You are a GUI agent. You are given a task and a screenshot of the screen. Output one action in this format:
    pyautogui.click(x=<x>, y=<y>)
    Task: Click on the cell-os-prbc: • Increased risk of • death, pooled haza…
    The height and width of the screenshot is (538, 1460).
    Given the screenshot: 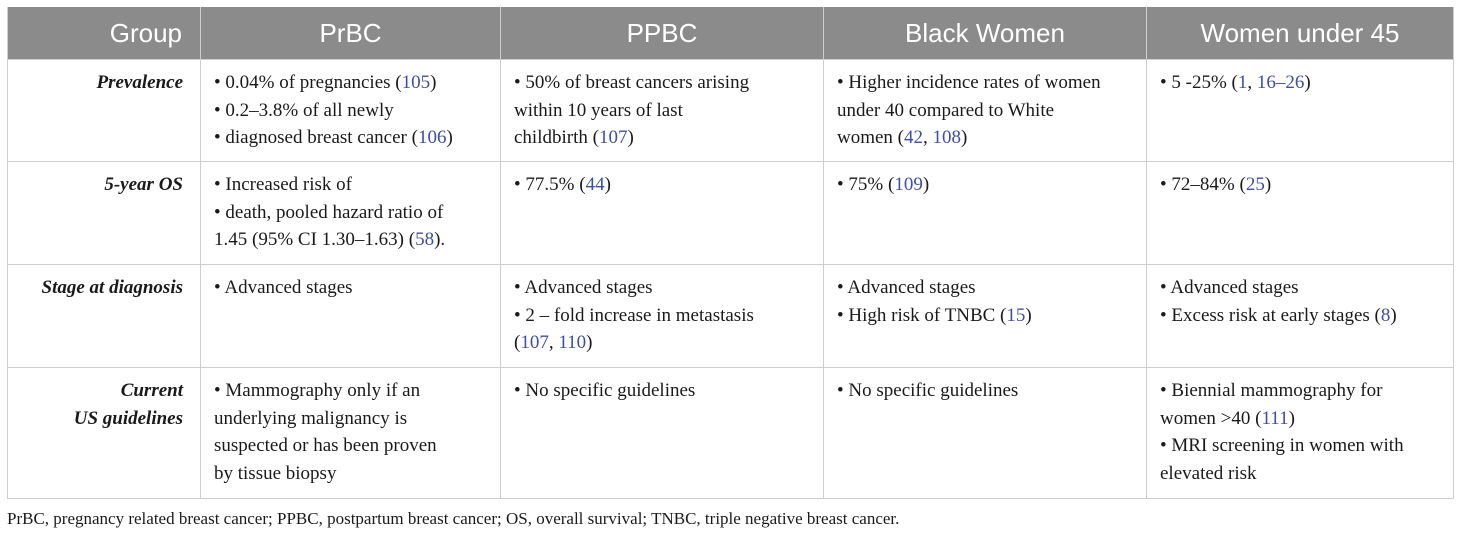 What is the action you would take?
    pyautogui.click(x=350, y=213)
    